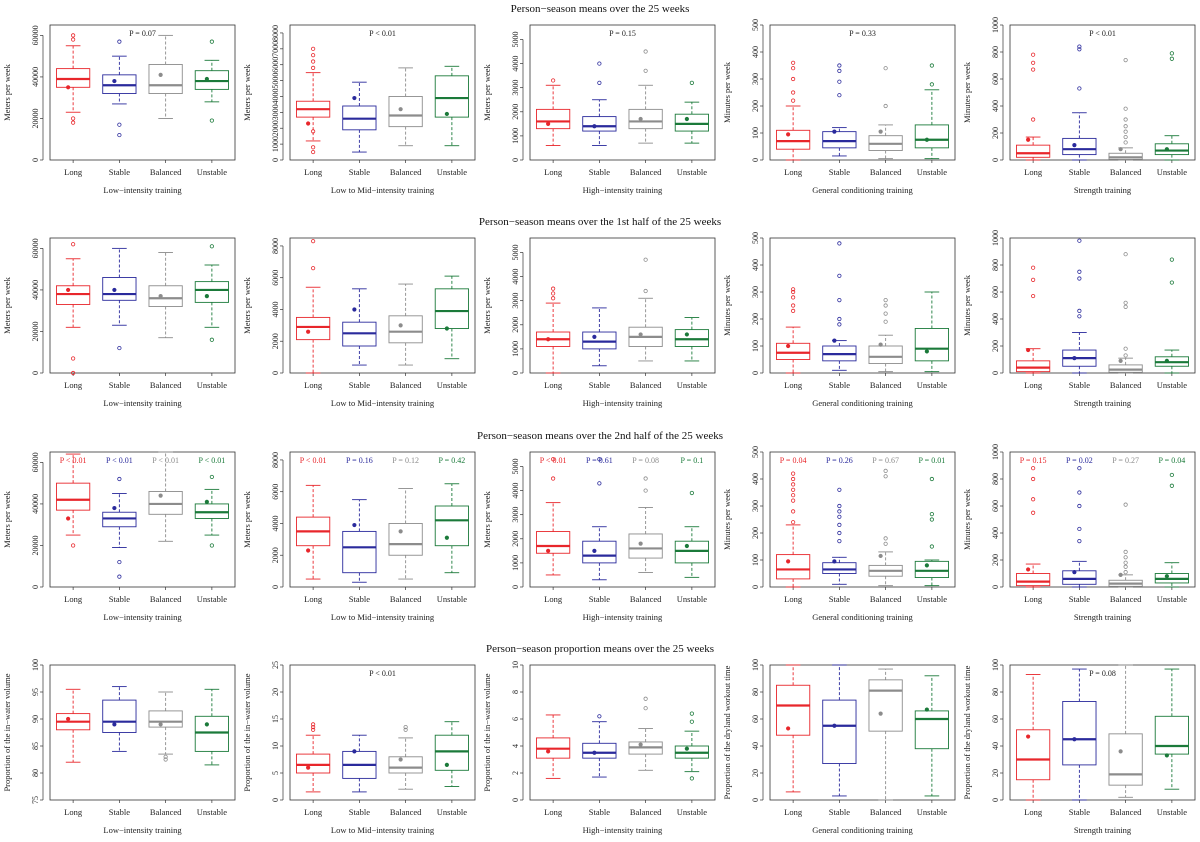 This screenshot has width=1200, height=842. What do you see at coordinates (997, 89) in the screenshot?
I see `y-axis: 0 200 400 600 800 1000` at bounding box center [997, 89].